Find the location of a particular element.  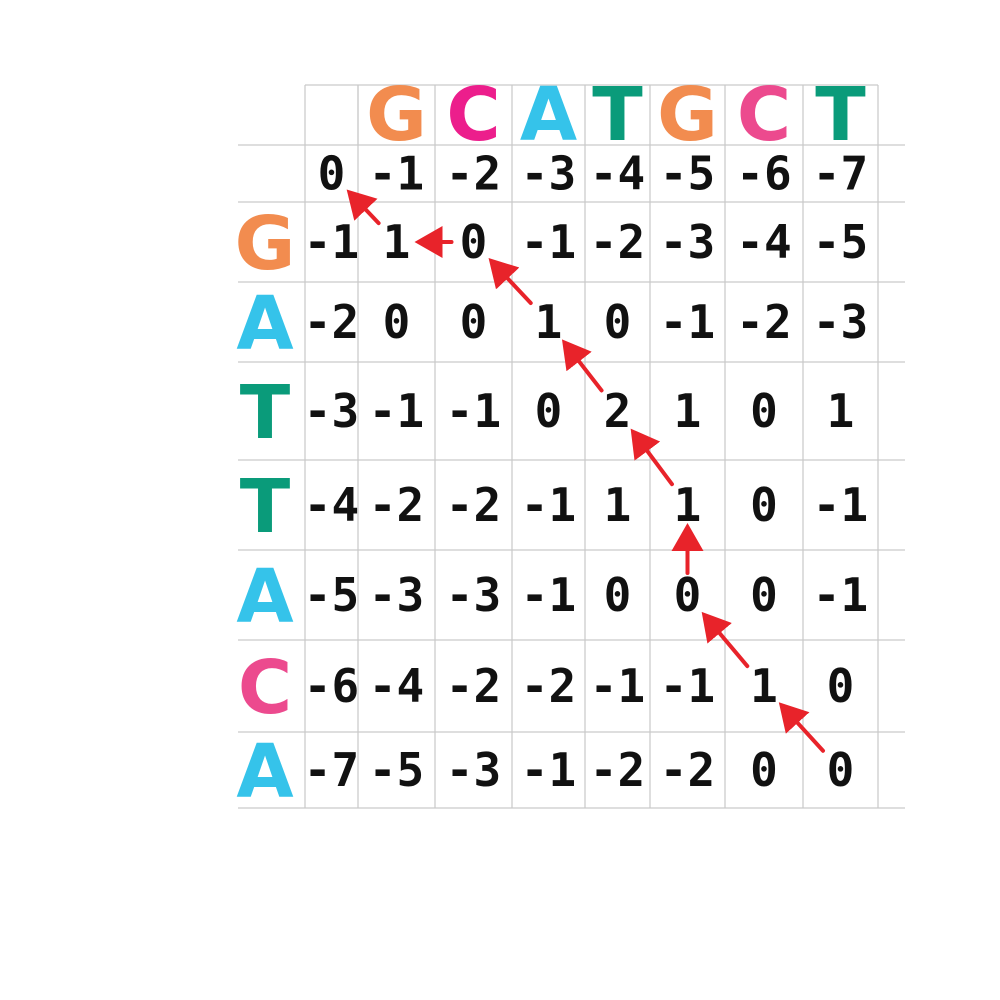

left-sequence-letter: G is located at coordinates (265, 244).